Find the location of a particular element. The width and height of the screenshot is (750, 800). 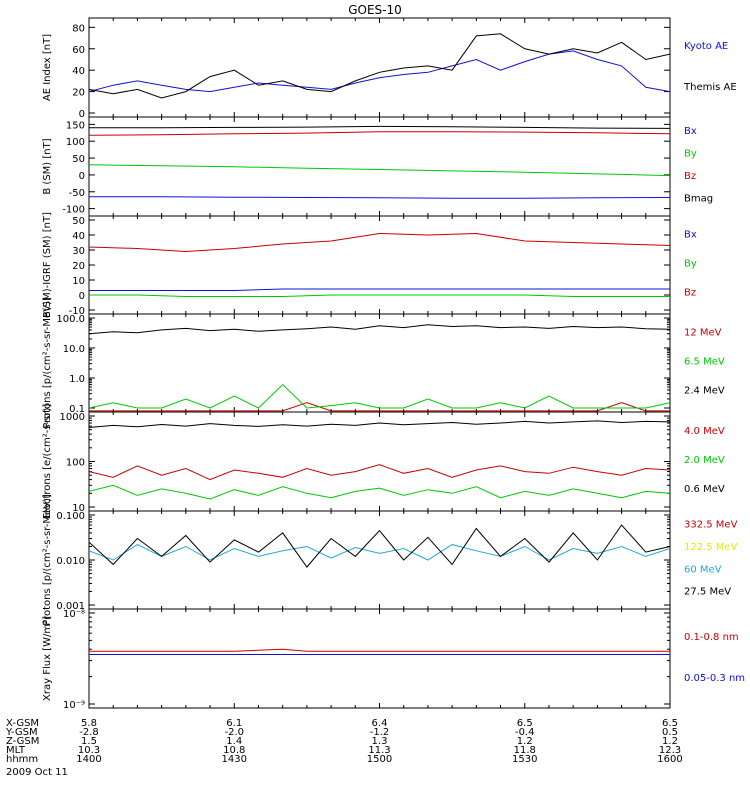

orbit-cell: 1500 is located at coordinates (379, 759).